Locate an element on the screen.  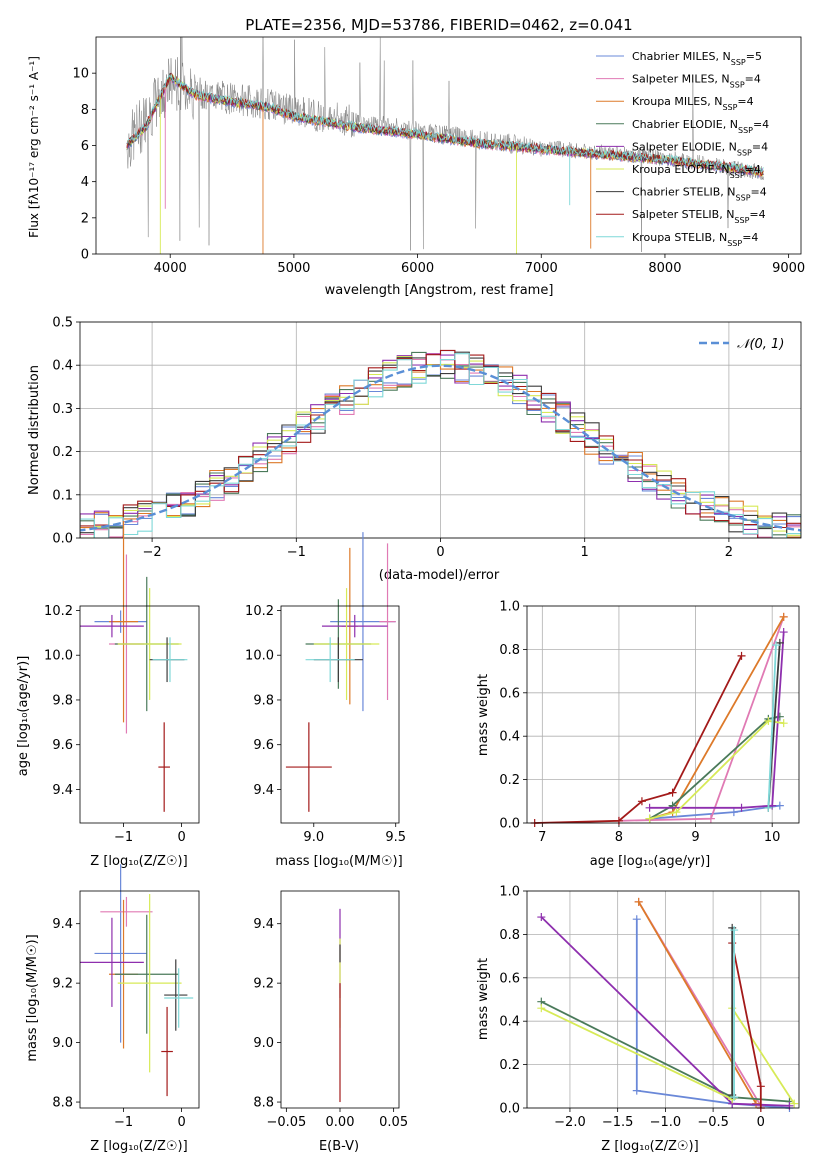
weight-vs-Z-xtick-label: −2.0 is located at coordinates (570, 1122).